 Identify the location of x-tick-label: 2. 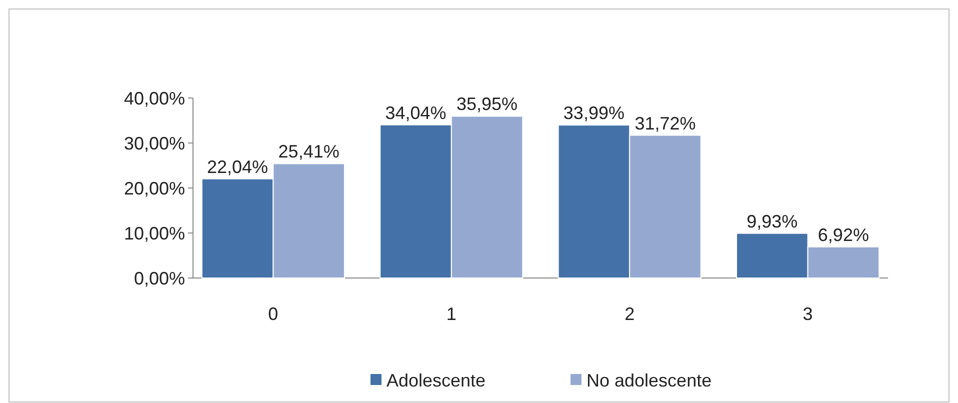
(629, 314).